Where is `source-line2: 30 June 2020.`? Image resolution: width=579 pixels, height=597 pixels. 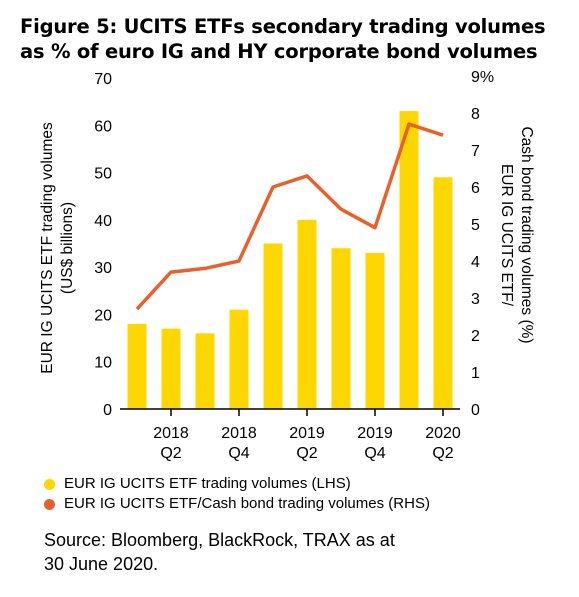
source-line2: 30 June 2020. is located at coordinates (101, 564).